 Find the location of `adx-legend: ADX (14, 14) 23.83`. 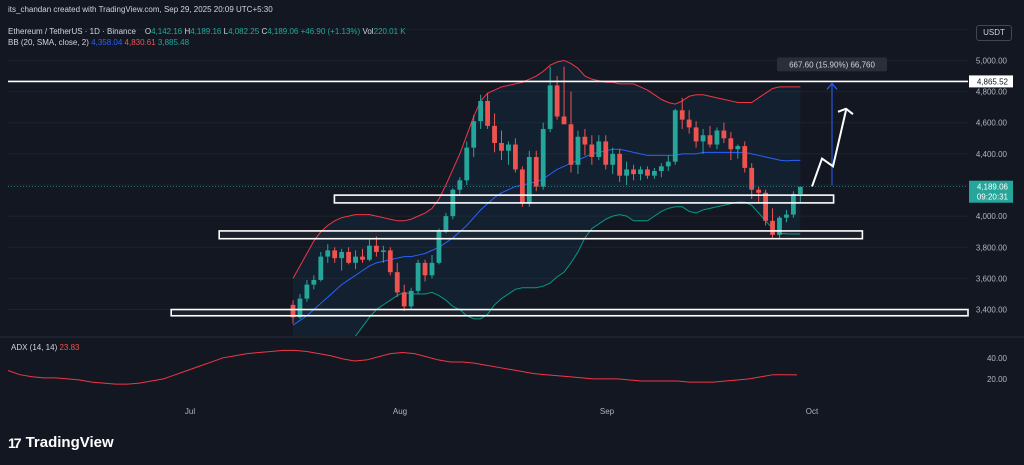

adx-legend: ADX (14, 14) 23.83 is located at coordinates (45, 347).